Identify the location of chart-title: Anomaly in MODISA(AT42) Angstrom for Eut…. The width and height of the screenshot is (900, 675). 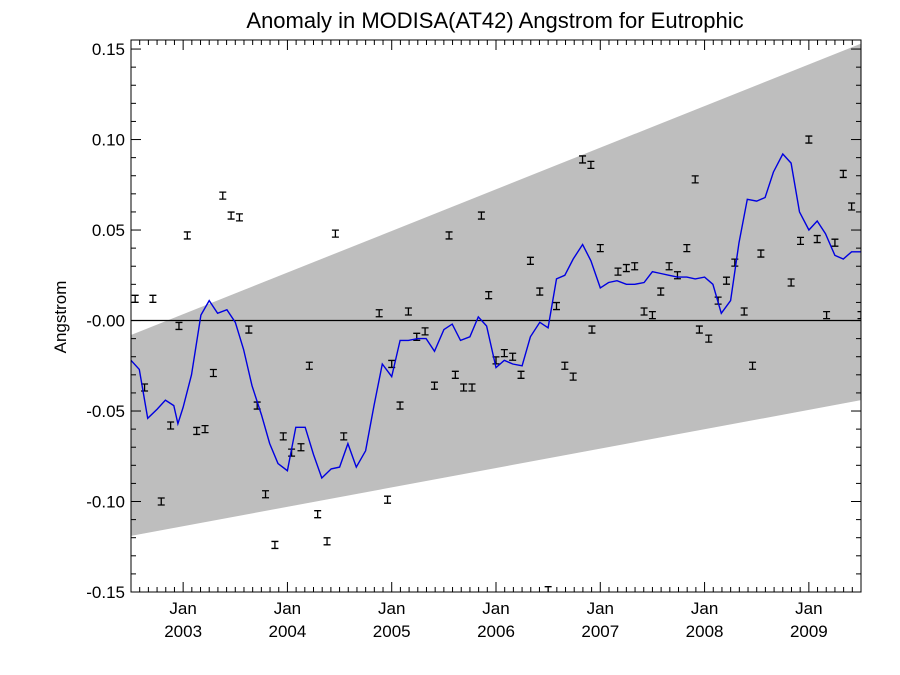
(494, 20).